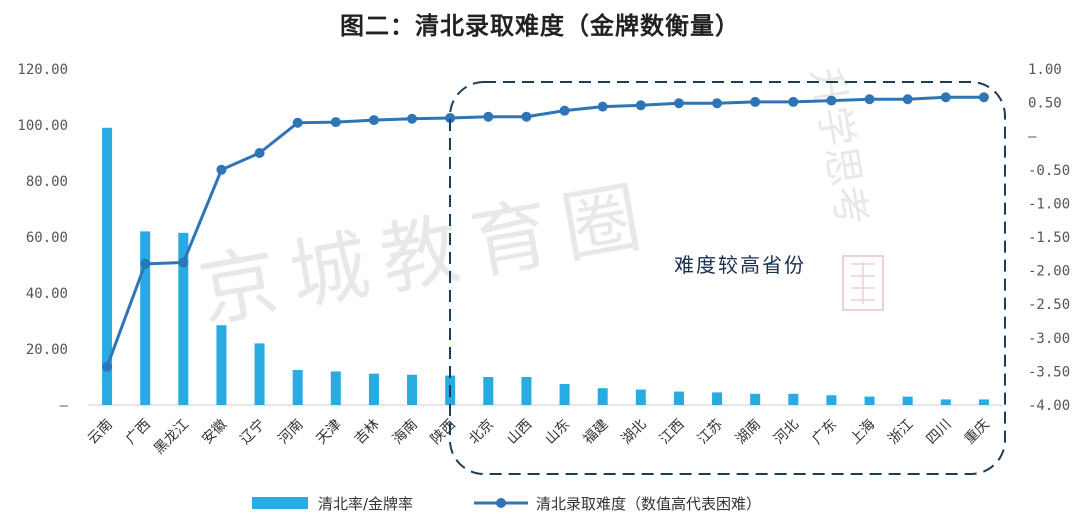 The image size is (1080, 522). I want to click on right-axis-tick: -4.00, so click(1049, 406).